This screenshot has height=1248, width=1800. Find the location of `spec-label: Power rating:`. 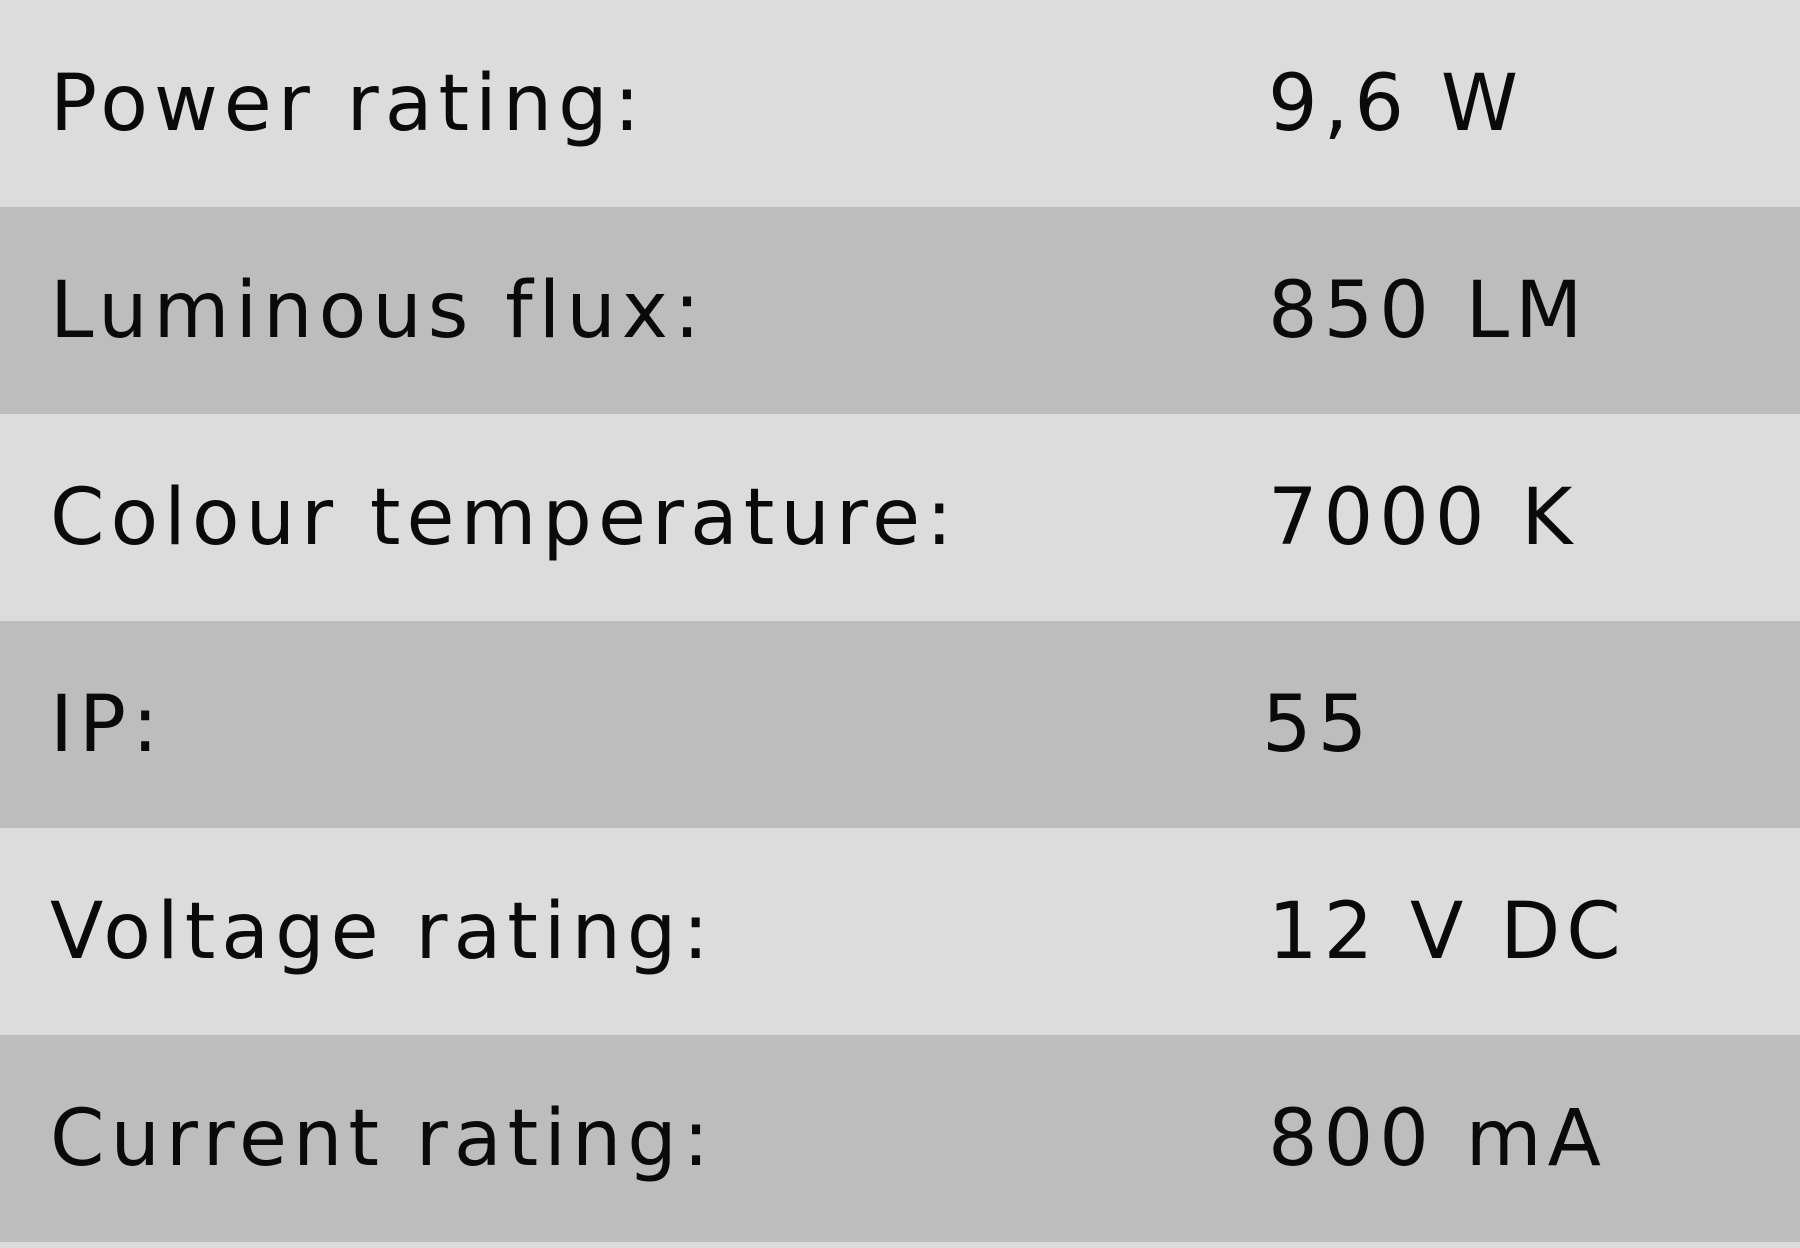

spec-label: Power rating: is located at coordinates (348, 103).